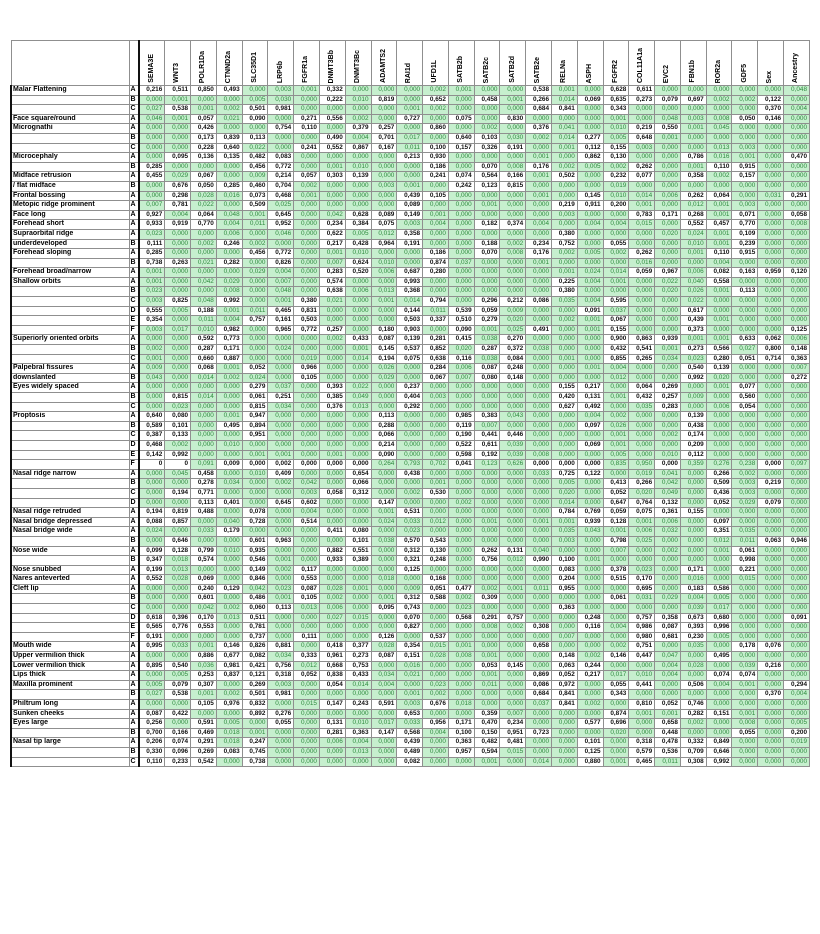 The width and height of the screenshot is (820, 934). What do you see at coordinates (255, 416) in the screenshot?
I see `p-value-cell: 0,947` at bounding box center [255, 416].